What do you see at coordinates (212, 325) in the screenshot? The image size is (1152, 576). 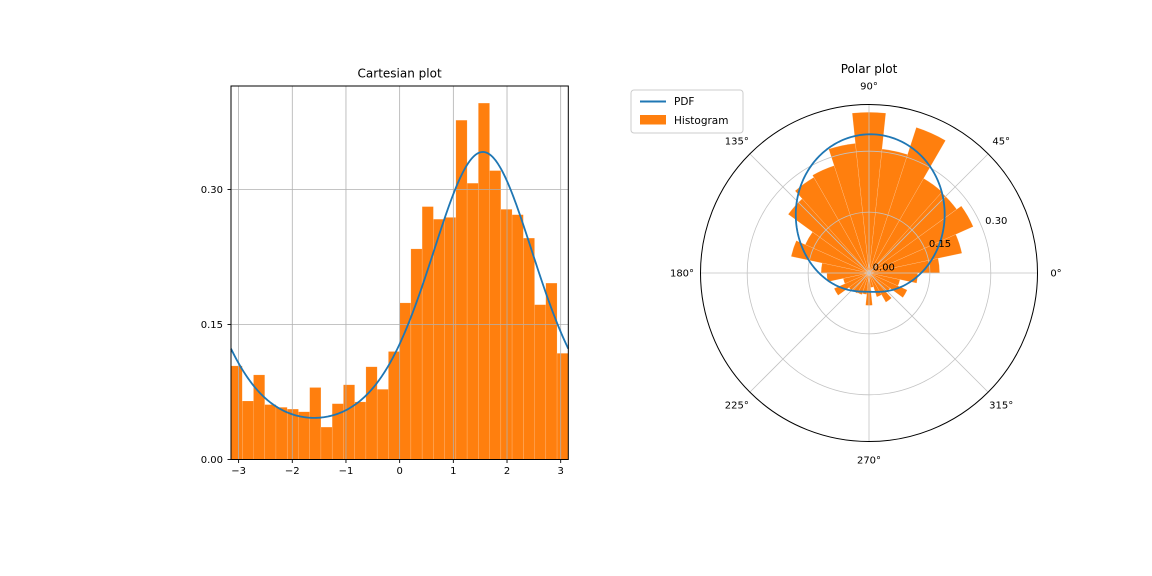 I see `y-tick-label: 0.15` at bounding box center [212, 325].